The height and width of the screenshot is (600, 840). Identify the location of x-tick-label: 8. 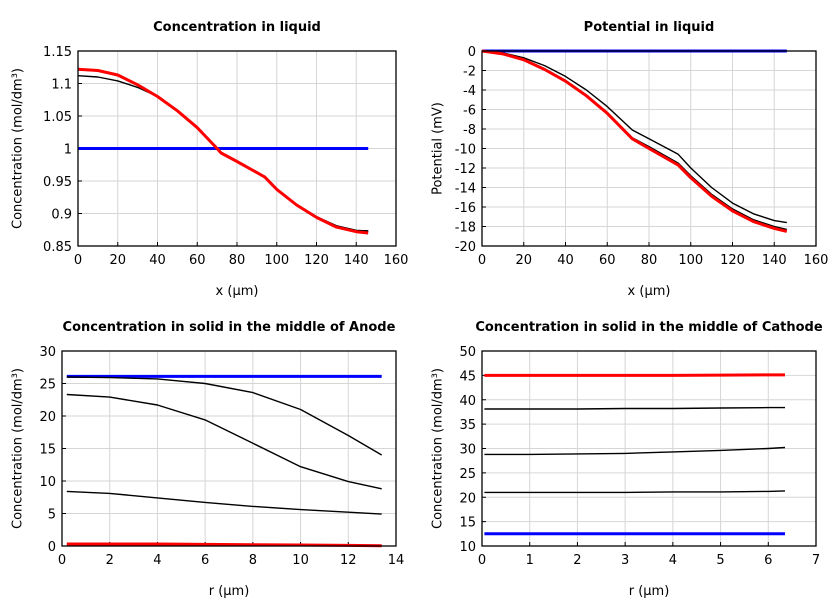
(253, 560).